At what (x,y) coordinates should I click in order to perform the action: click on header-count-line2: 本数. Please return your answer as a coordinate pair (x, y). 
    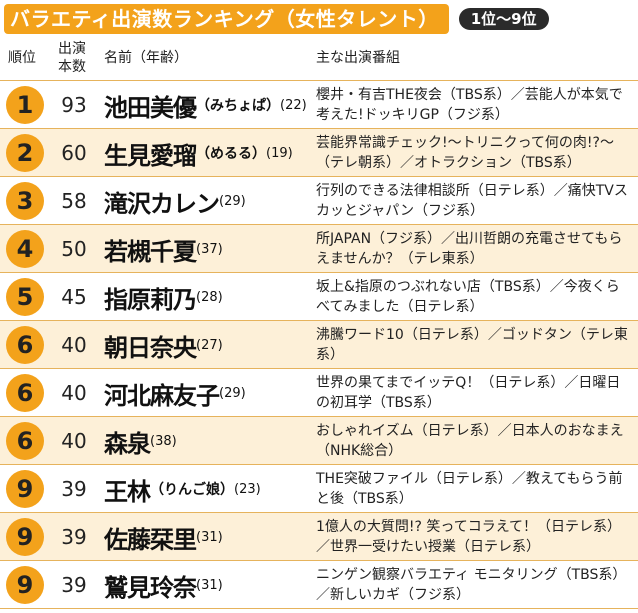
    Looking at the image, I should click on (72, 67).